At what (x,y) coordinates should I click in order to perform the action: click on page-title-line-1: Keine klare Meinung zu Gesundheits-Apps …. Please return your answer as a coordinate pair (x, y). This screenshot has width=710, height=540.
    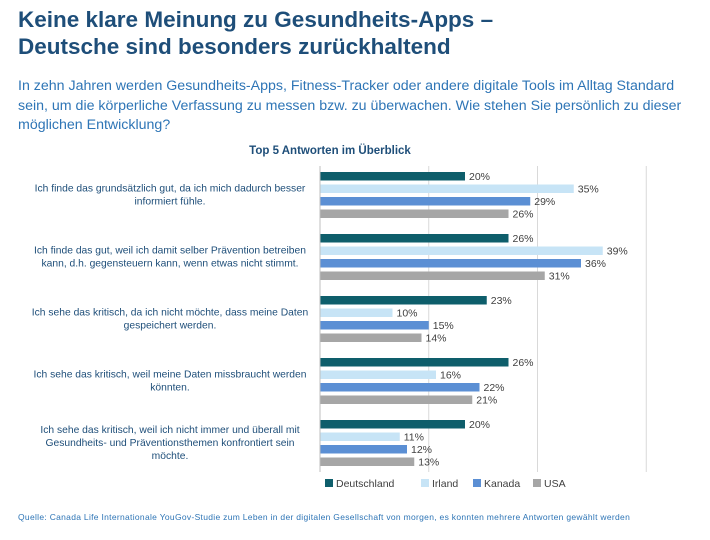
    Looking at the image, I should click on (256, 19).